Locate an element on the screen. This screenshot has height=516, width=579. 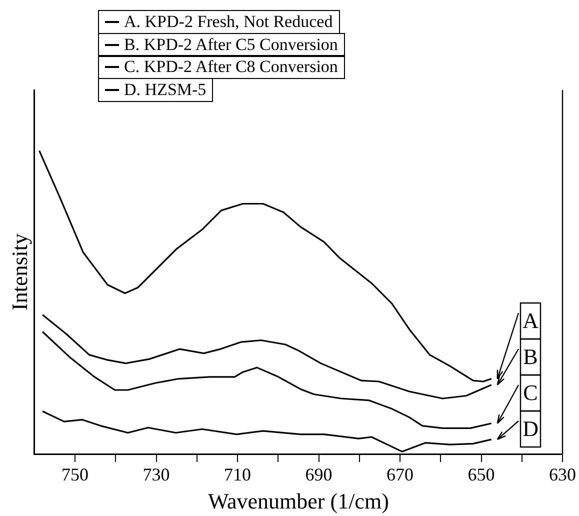
x-tick-label: 670 is located at coordinates (400, 474).